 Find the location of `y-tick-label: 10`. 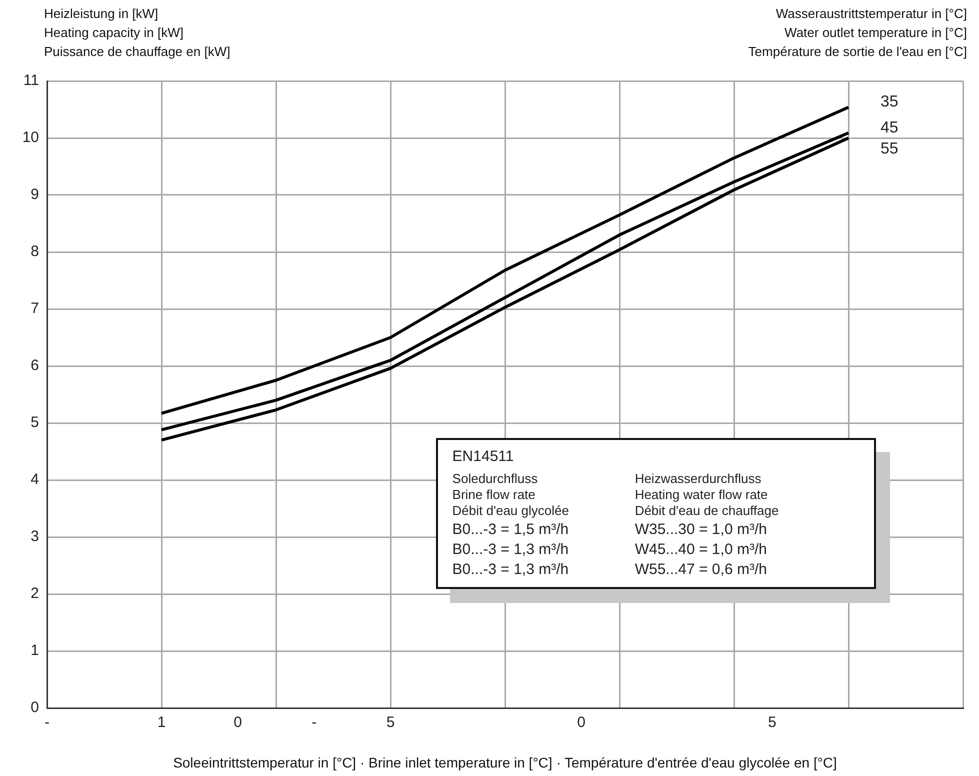

y-tick-label: 10 is located at coordinates (30, 137).